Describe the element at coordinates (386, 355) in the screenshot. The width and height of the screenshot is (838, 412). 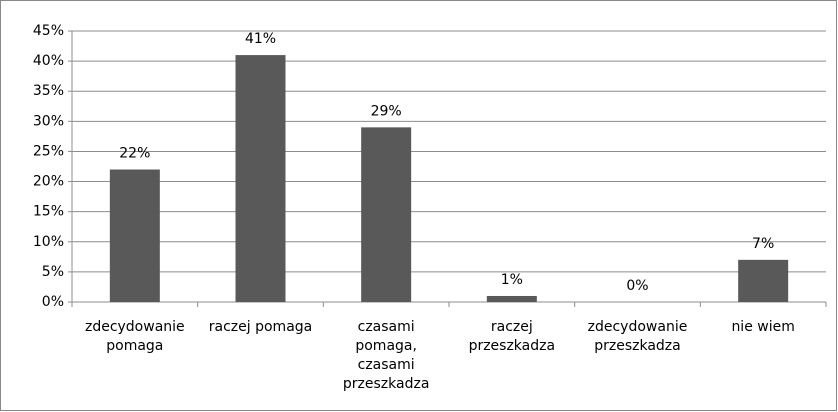
I see `x-tick-label: czasami pomaga, czasami przeszkadza` at that location.